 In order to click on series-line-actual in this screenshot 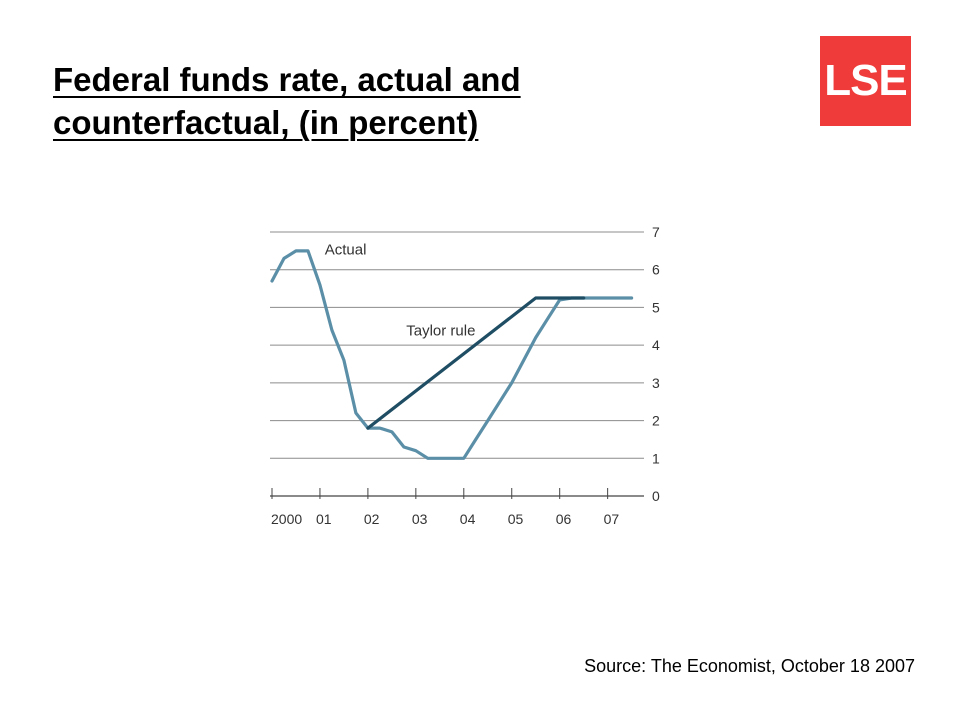, I will do `click(452, 354)`.